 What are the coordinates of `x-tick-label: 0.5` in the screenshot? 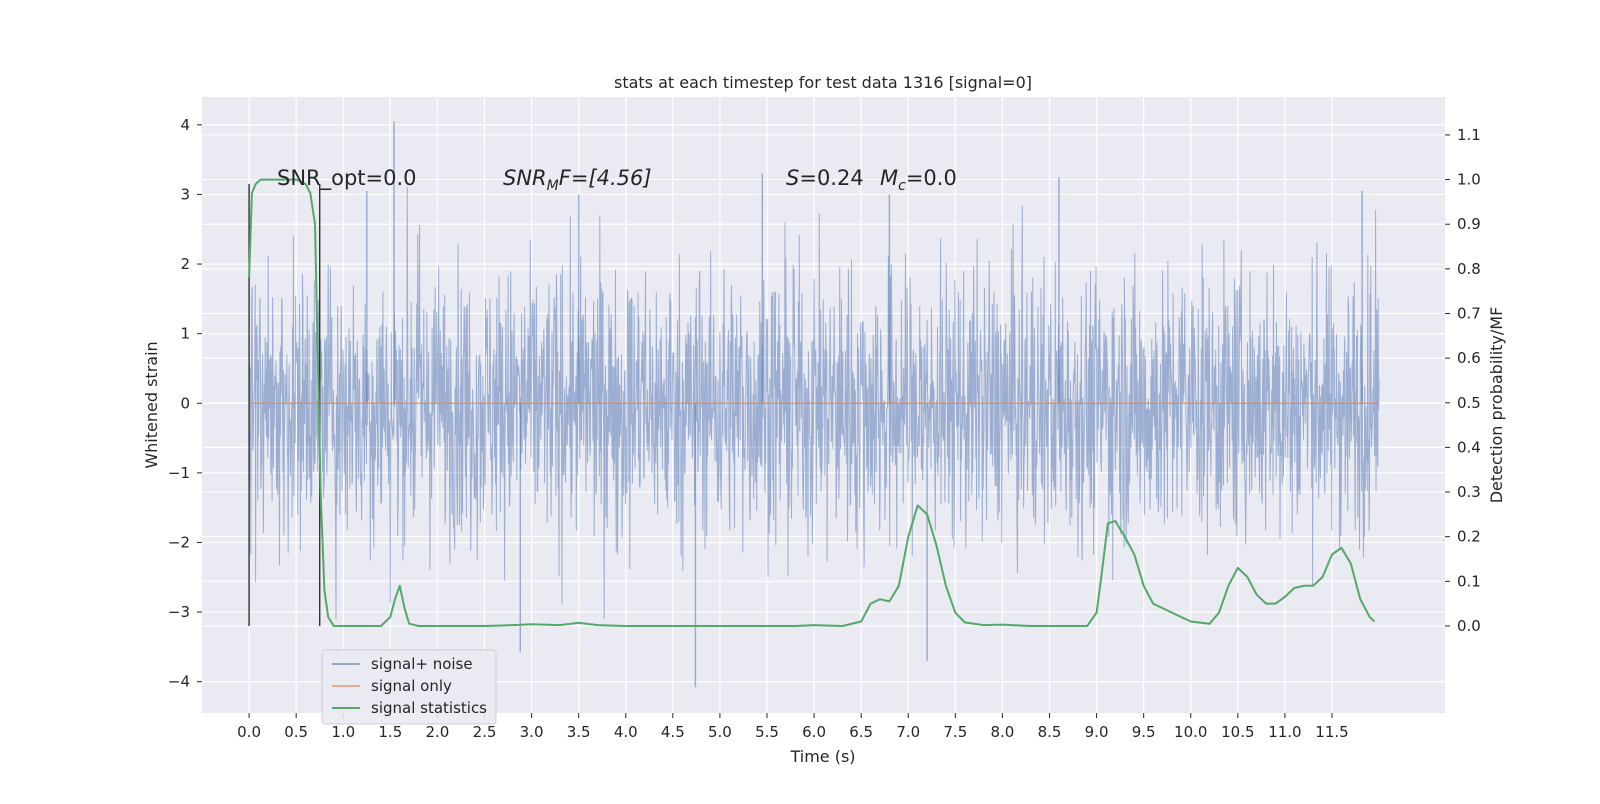 It's located at (296, 732).